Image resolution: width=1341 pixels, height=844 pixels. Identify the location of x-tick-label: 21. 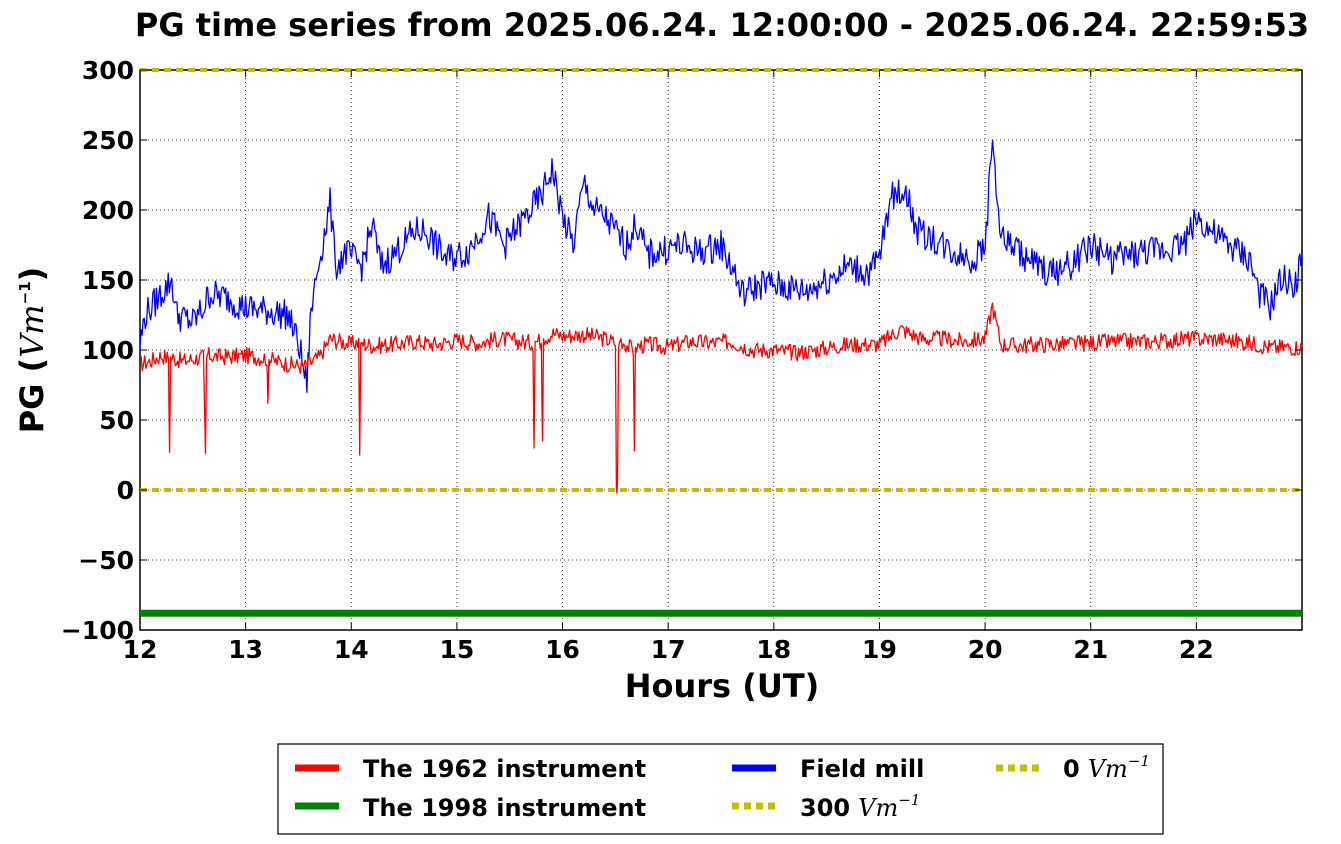
(1090, 649).